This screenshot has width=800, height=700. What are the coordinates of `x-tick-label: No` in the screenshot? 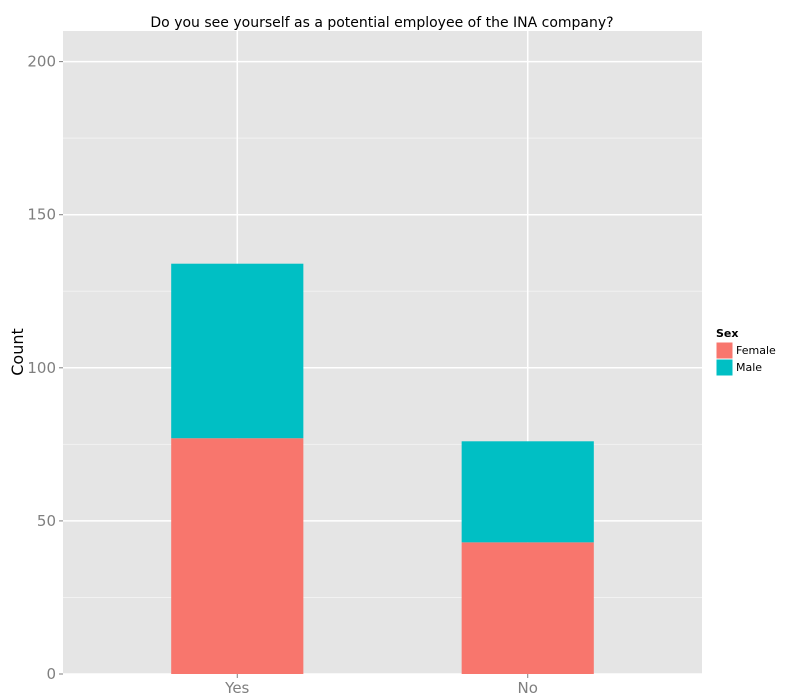 It's located at (528, 688).